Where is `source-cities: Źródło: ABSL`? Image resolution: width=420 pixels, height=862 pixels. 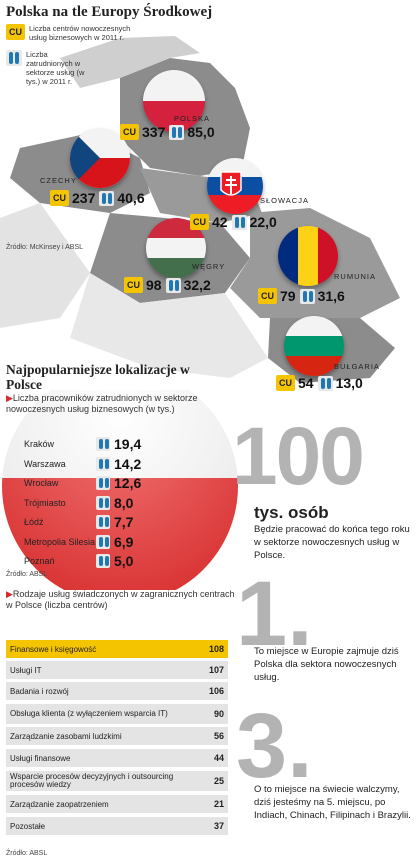
source-cities: Źródło: ABSL is located at coordinates (27, 574).